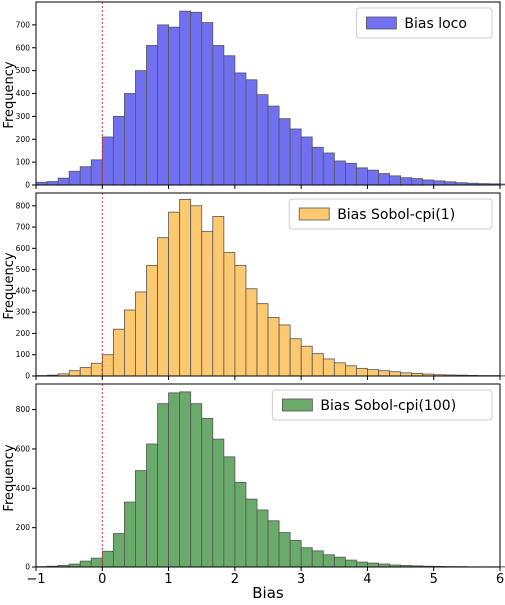 The width and height of the screenshot is (505, 605). Describe the element at coordinates (9, 477) in the screenshot. I see `y-axis-label-bottom: Frequency` at that location.